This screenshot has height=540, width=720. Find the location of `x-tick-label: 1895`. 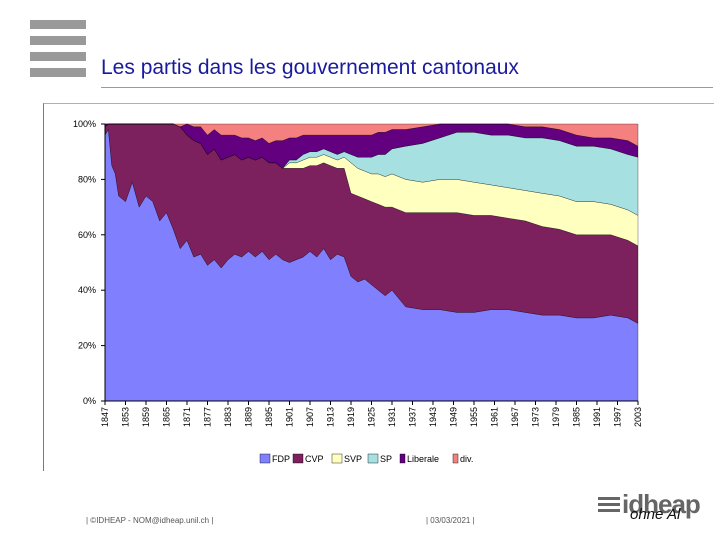

x-tick-label: 1895 is located at coordinates (269, 417).